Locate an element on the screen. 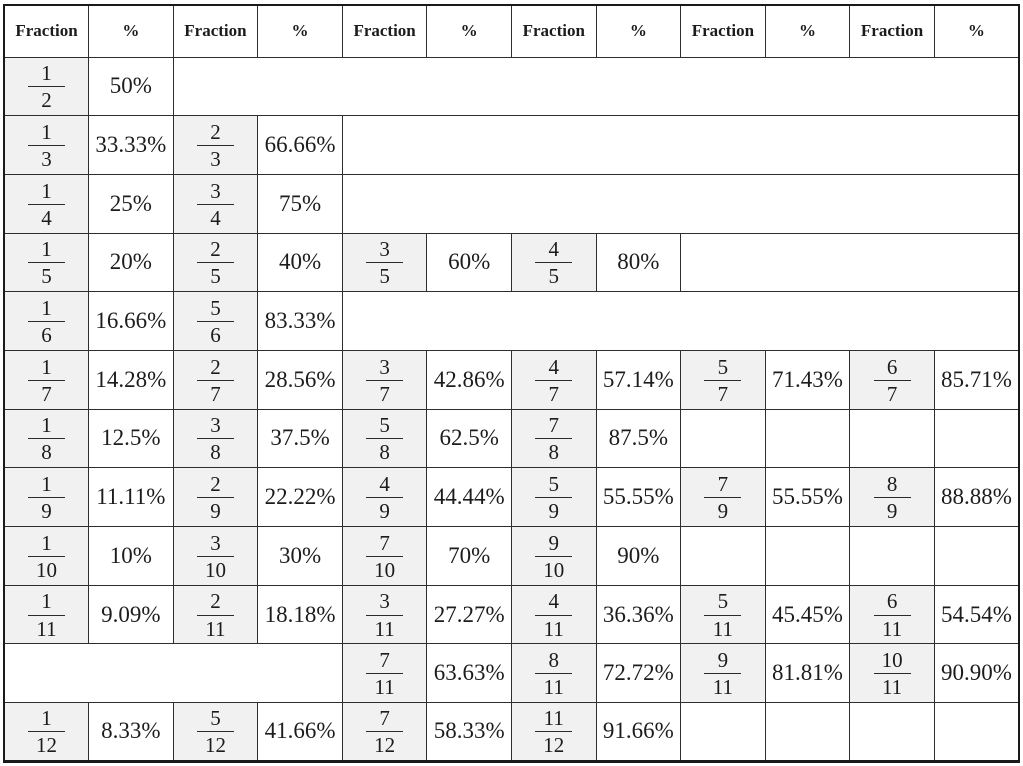  fraction-numerator: 7 is located at coordinates (385, 719).